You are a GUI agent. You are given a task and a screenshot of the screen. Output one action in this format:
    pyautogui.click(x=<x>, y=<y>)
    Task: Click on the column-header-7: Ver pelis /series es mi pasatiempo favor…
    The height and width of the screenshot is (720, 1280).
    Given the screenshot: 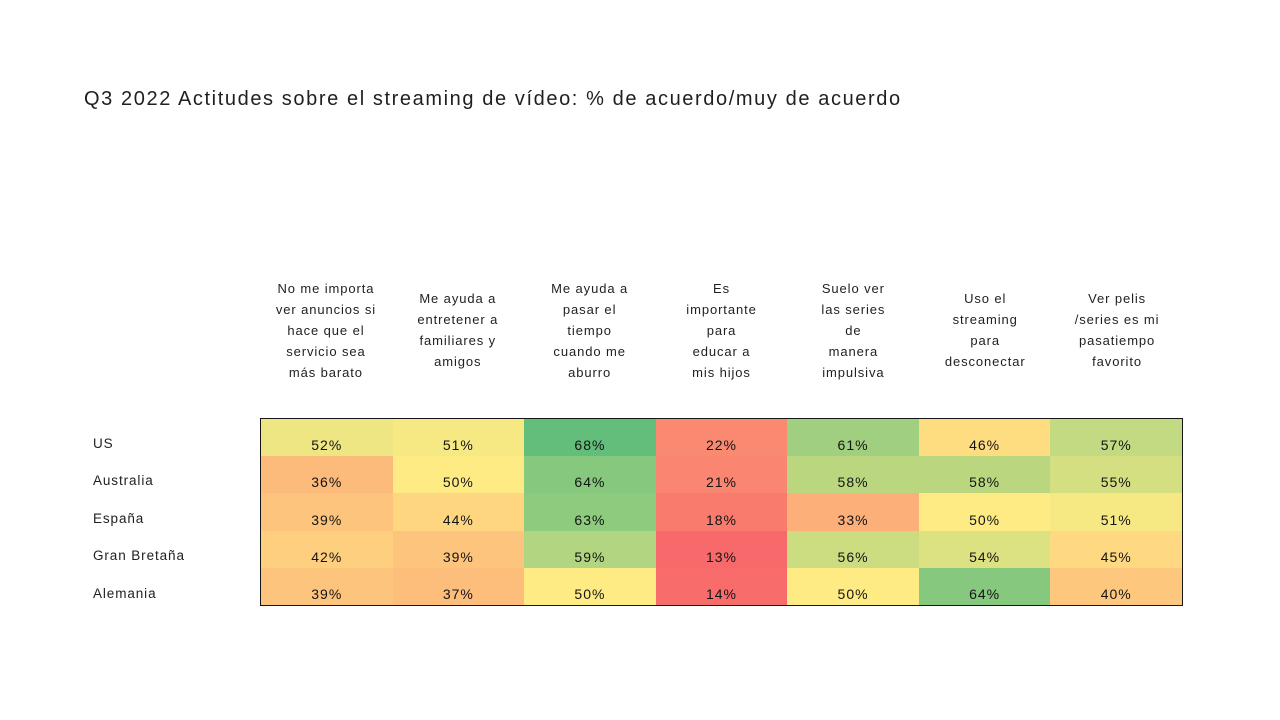 What is the action you would take?
    pyautogui.click(x=1117, y=330)
    